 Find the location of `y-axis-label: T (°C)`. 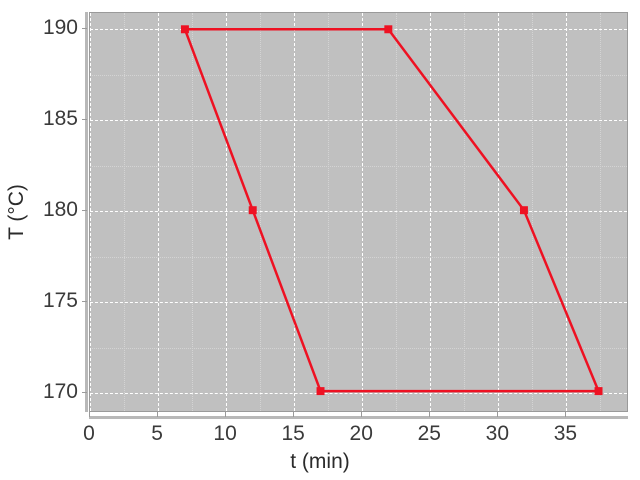

y-axis-label: T (°C) is located at coordinates (17, 212).